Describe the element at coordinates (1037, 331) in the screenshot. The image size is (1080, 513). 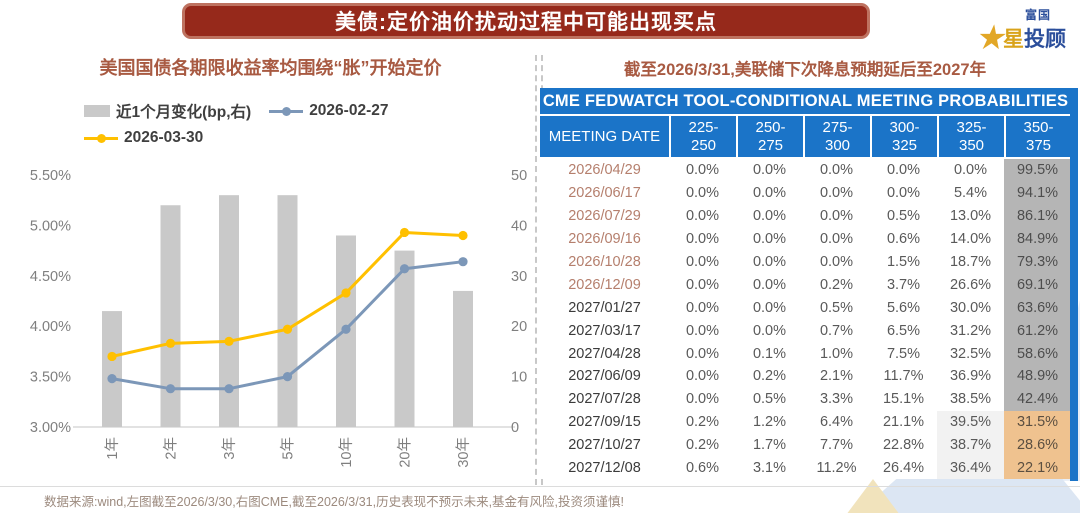
I see `probability-cell: 61.2%` at that location.